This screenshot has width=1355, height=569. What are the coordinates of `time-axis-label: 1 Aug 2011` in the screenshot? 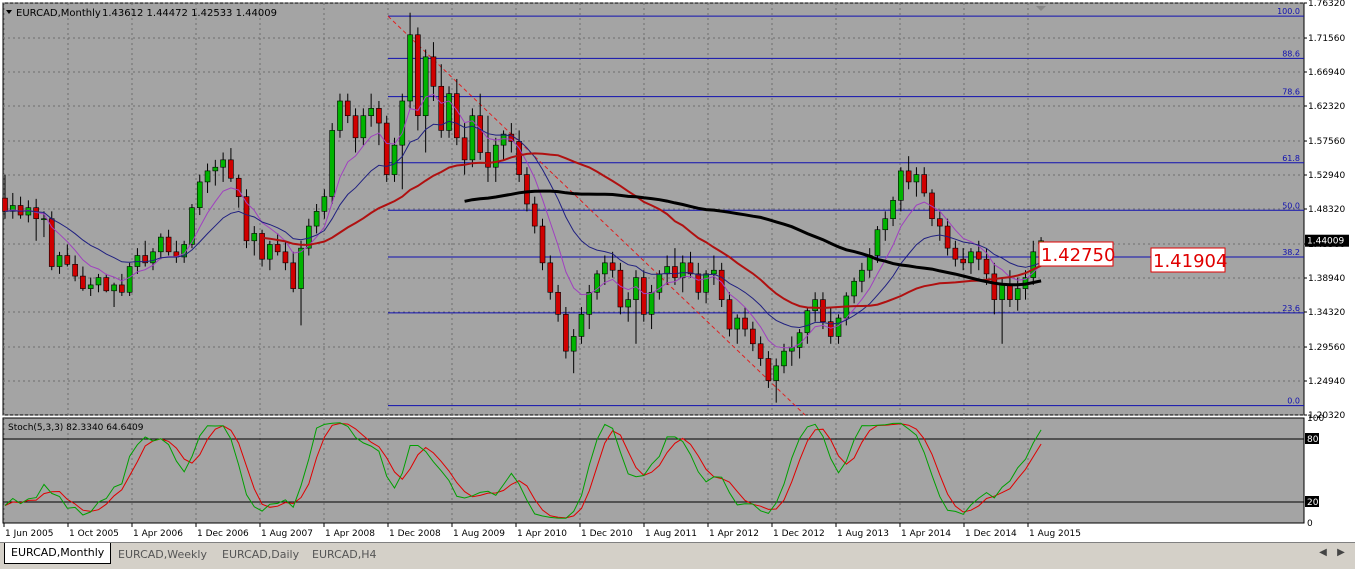 It's located at (671, 534).